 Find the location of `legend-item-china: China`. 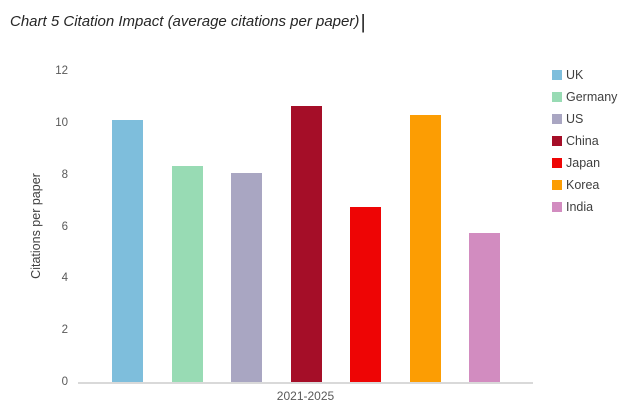

legend-item-china: China is located at coordinates (584, 141).